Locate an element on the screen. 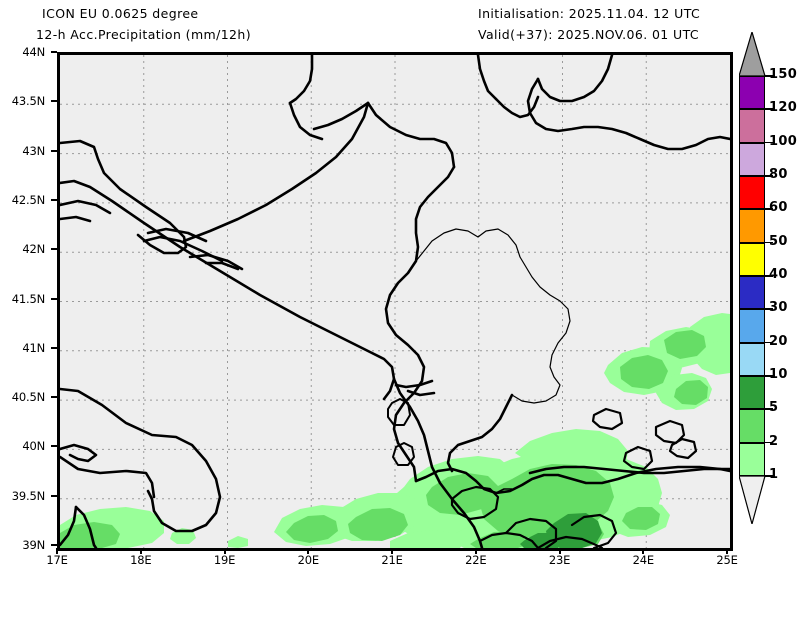 Image resolution: width=800 pixels, height=618 pixels. lon-tick-label: 22E is located at coordinates (476, 560).